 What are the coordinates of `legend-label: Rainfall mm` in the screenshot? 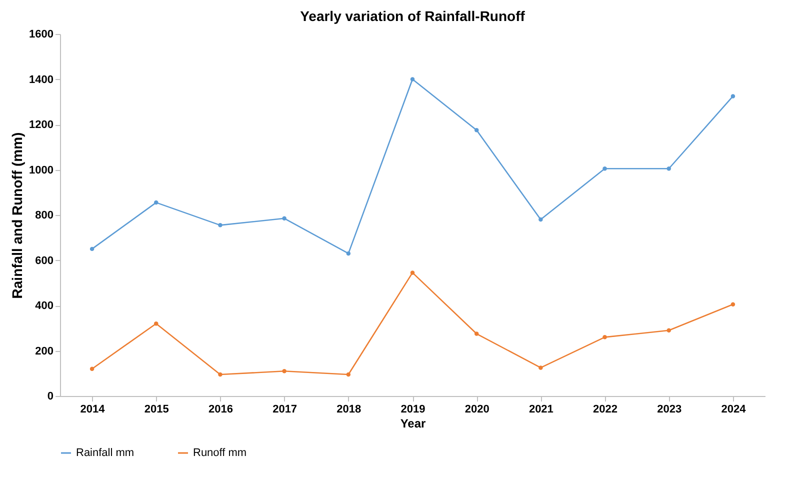 It's located at (105, 453).